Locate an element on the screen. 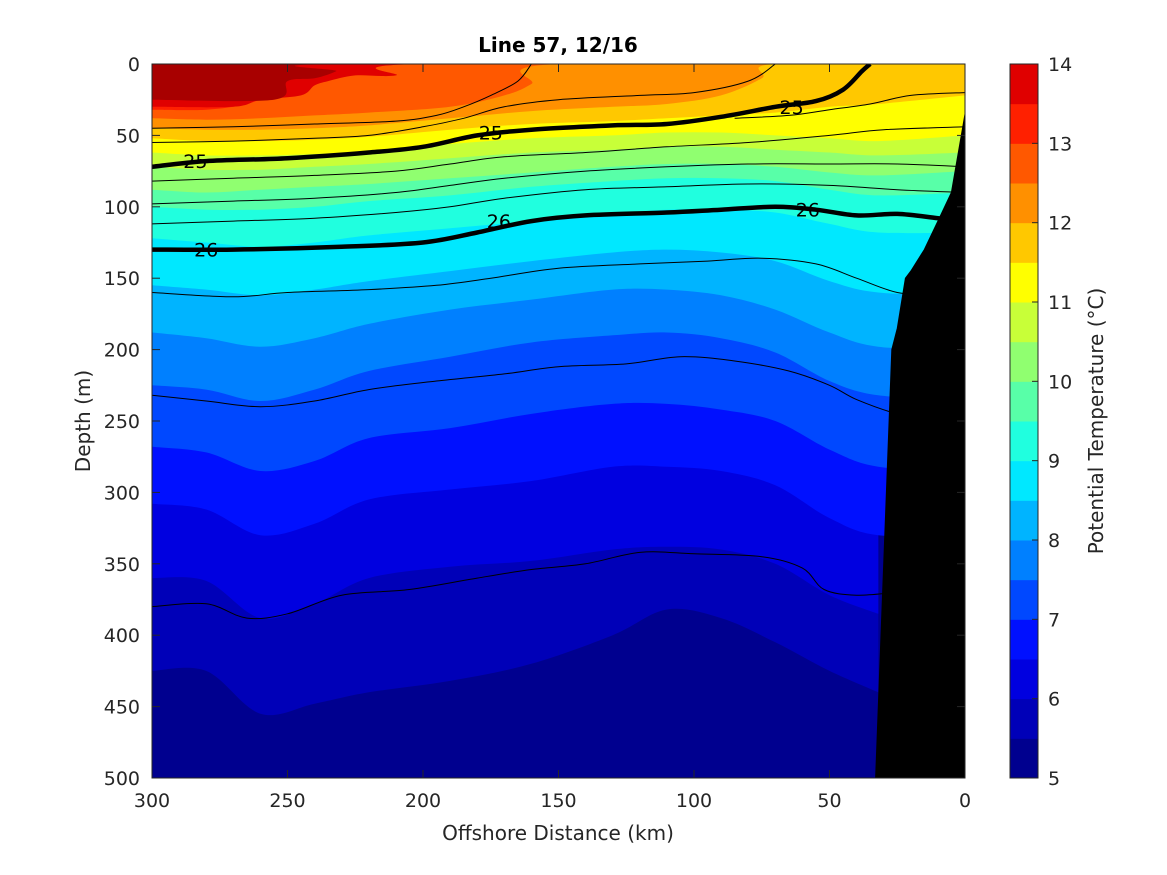 Image resolution: width=1167 pixels, height=875 pixels. y-tick-label: 250 is located at coordinates (122, 422).